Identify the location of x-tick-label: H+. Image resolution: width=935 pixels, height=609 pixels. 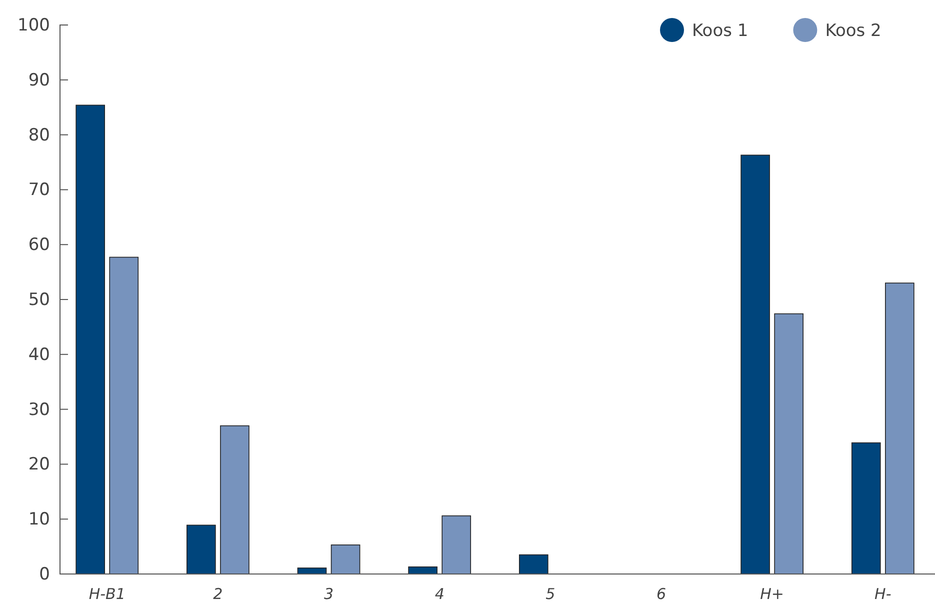
(772, 594).